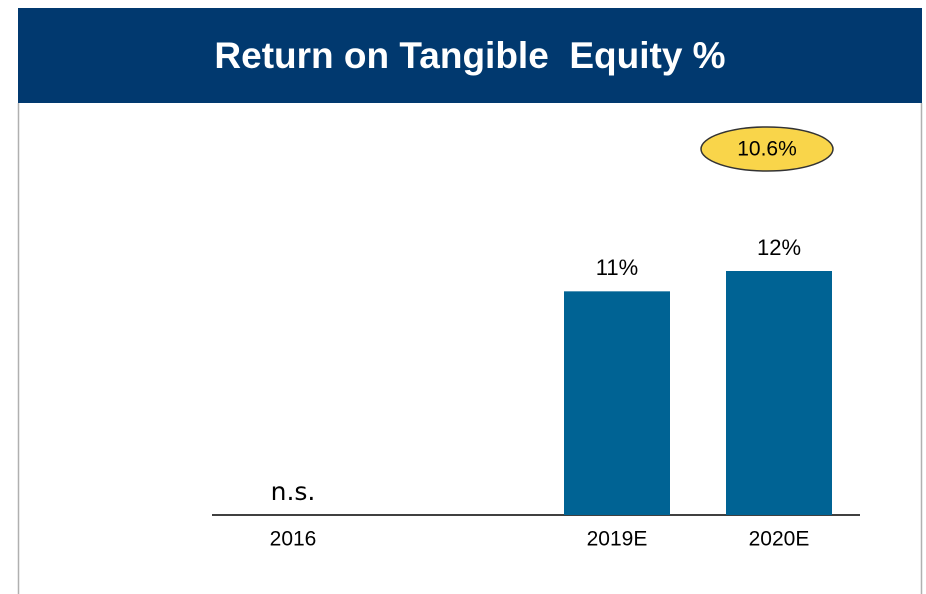 The image size is (926, 594). Describe the element at coordinates (779, 247) in the screenshot. I see `data-label: 12%` at that location.